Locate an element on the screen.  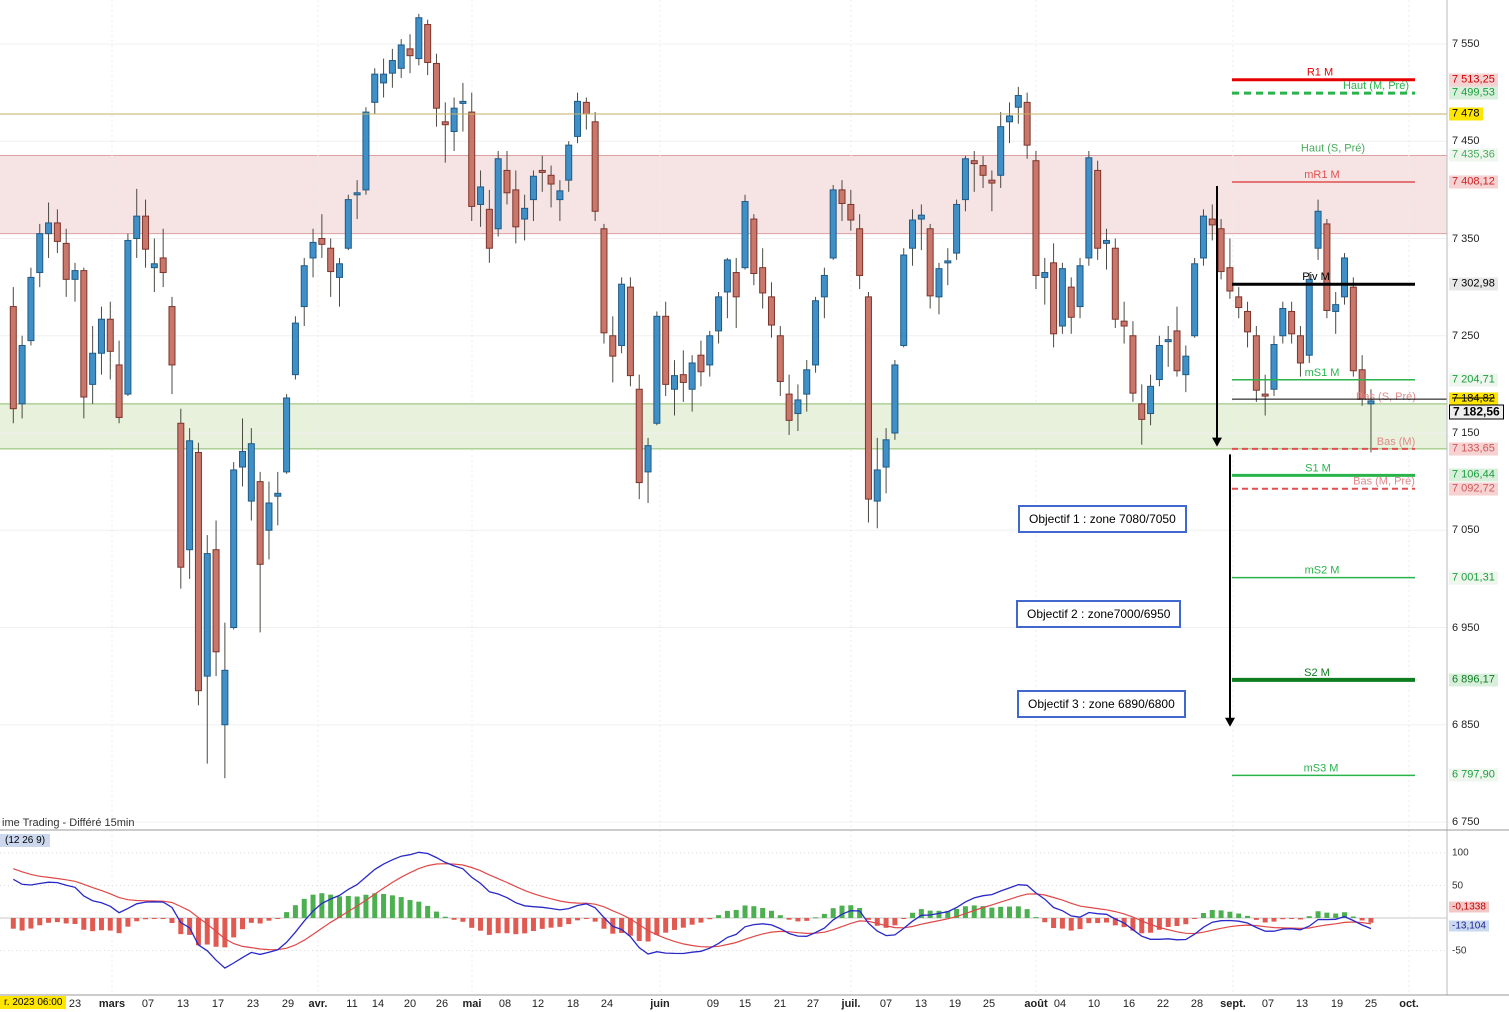
time-axis-label: juin is located at coordinates (660, 1004).